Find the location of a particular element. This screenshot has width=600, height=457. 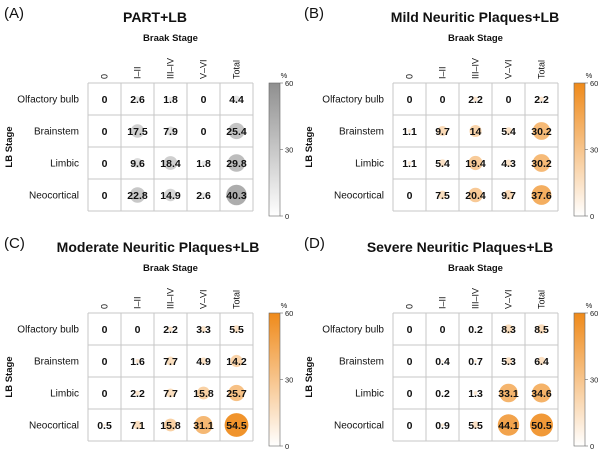

column-tick: V–VI is located at coordinates (204, 299).